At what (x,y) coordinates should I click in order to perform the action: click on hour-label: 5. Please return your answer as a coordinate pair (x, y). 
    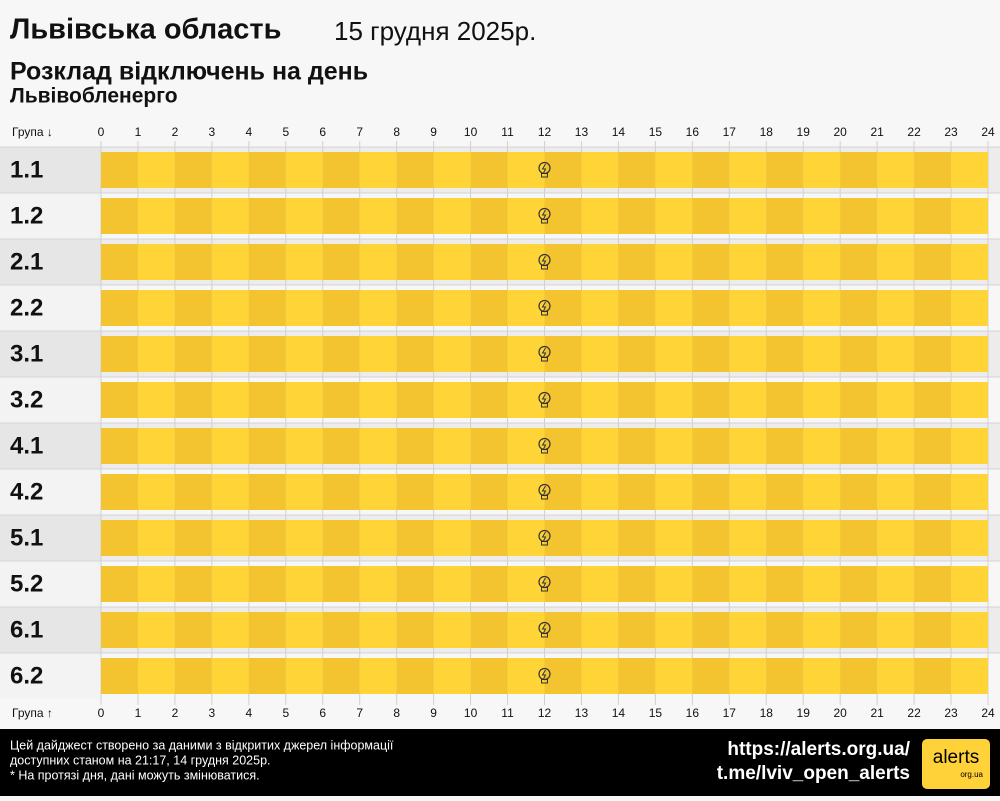
    Looking at the image, I should click on (285, 132).